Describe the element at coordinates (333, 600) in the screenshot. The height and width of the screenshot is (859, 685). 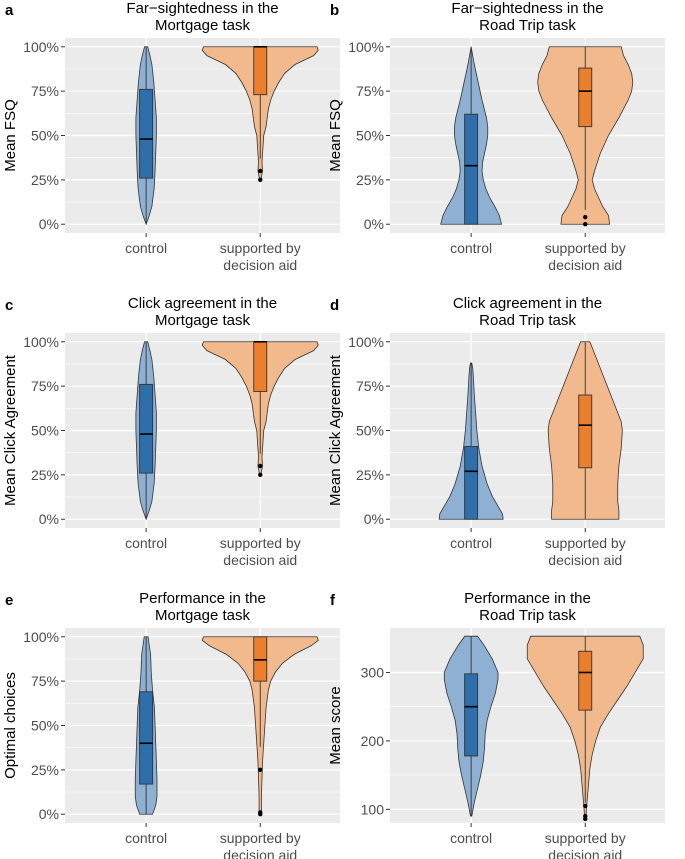
I see `panel-letter: f` at that location.